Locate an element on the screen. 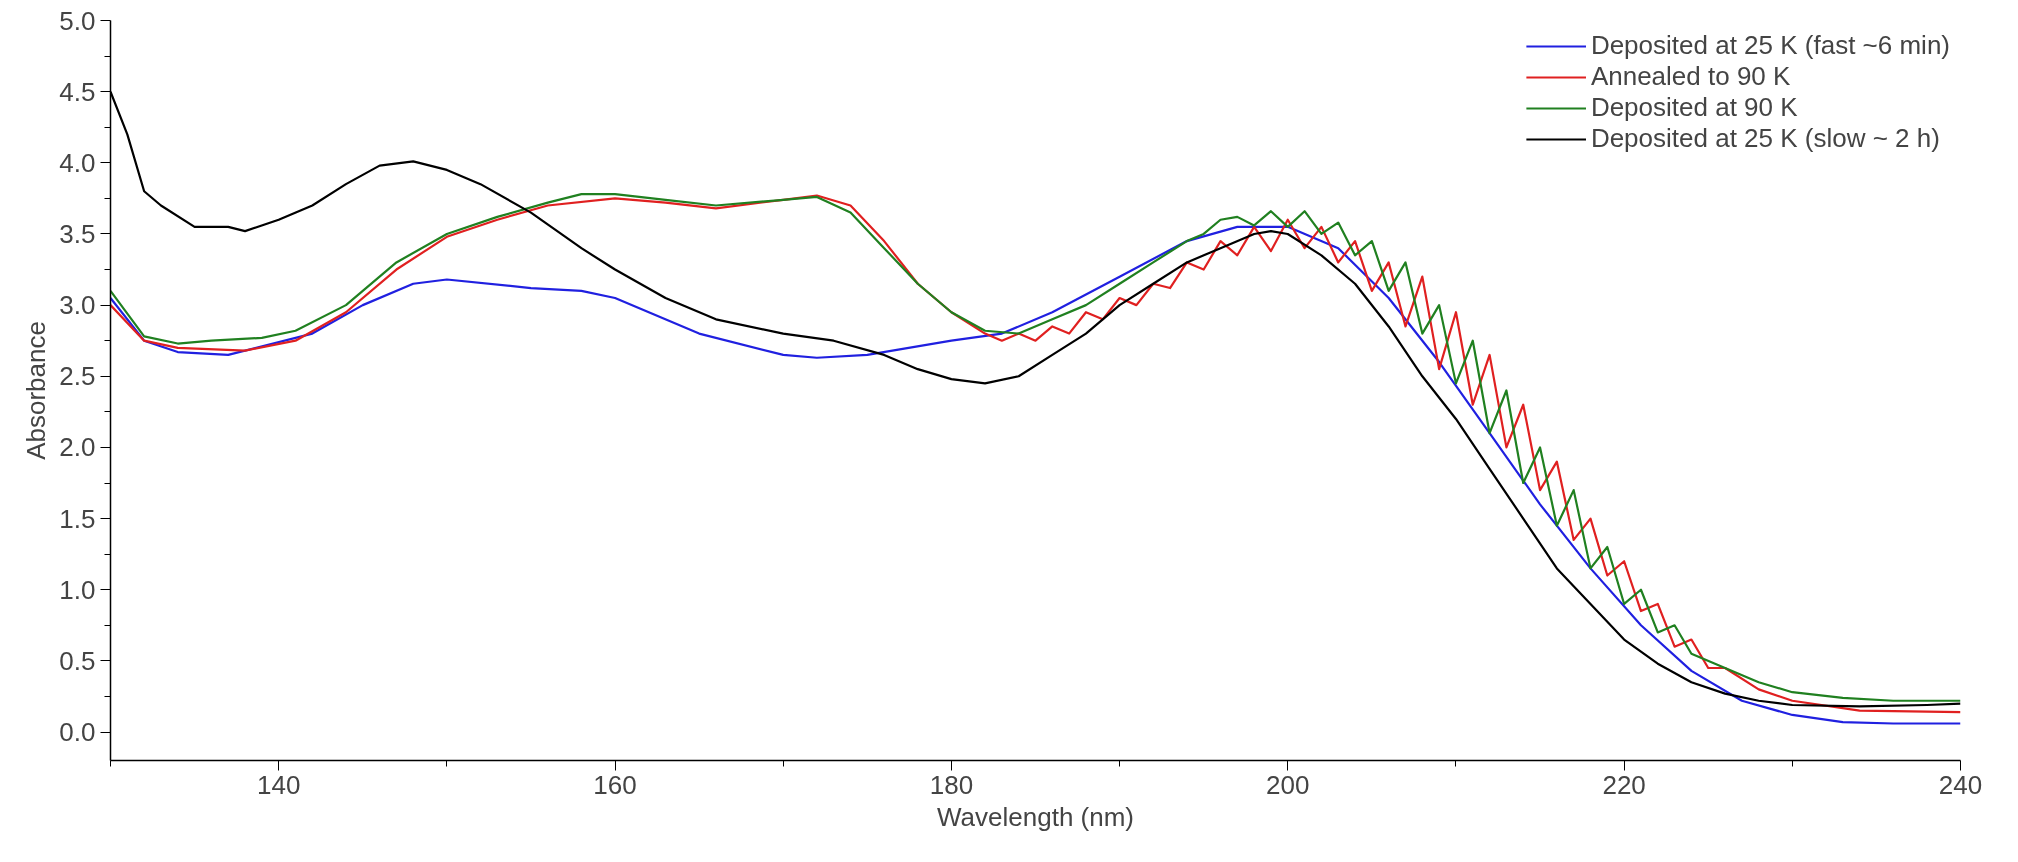  y-tick-label: 1.0 is located at coordinates (77, 589).